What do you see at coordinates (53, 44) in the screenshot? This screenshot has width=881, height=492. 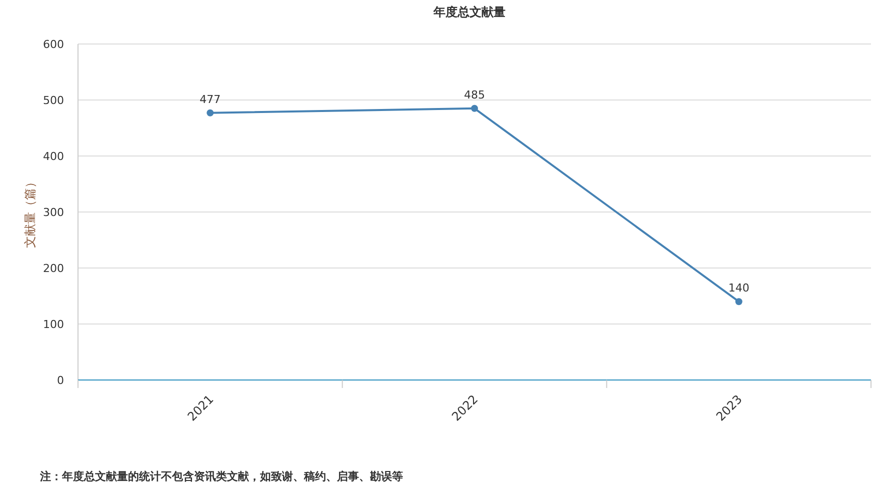 I see `y-tick-label: 600` at bounding box center [53, 44].